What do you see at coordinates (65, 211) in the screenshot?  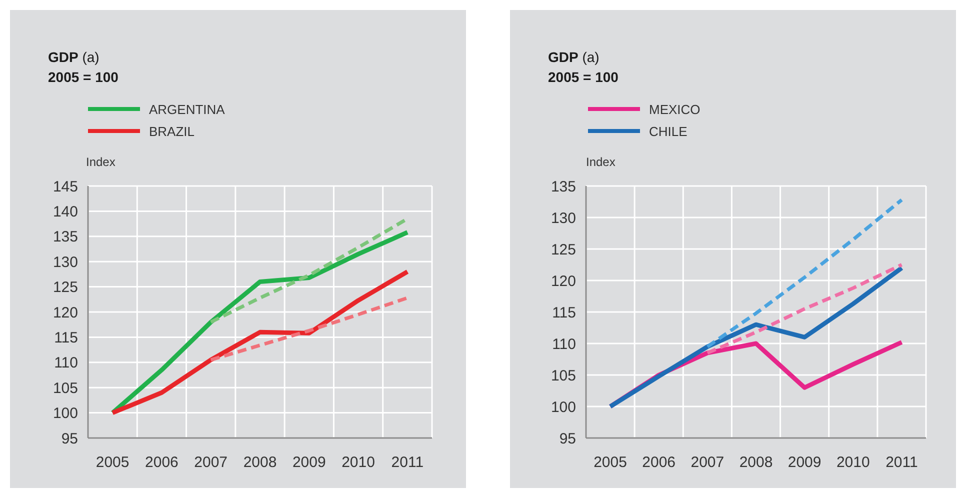 I see `y-tick-label: 140` at bounding box center [65, 211].